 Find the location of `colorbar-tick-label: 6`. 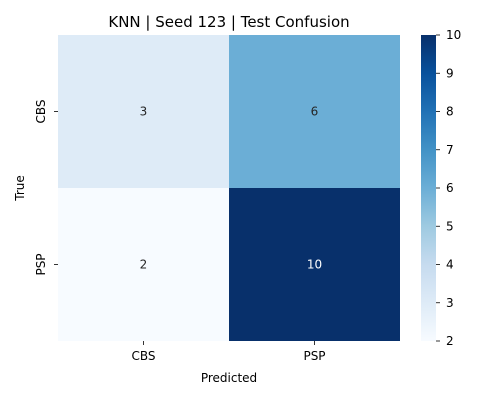

colorbar-tick-label: 6 is located at coordinates (450, 188).